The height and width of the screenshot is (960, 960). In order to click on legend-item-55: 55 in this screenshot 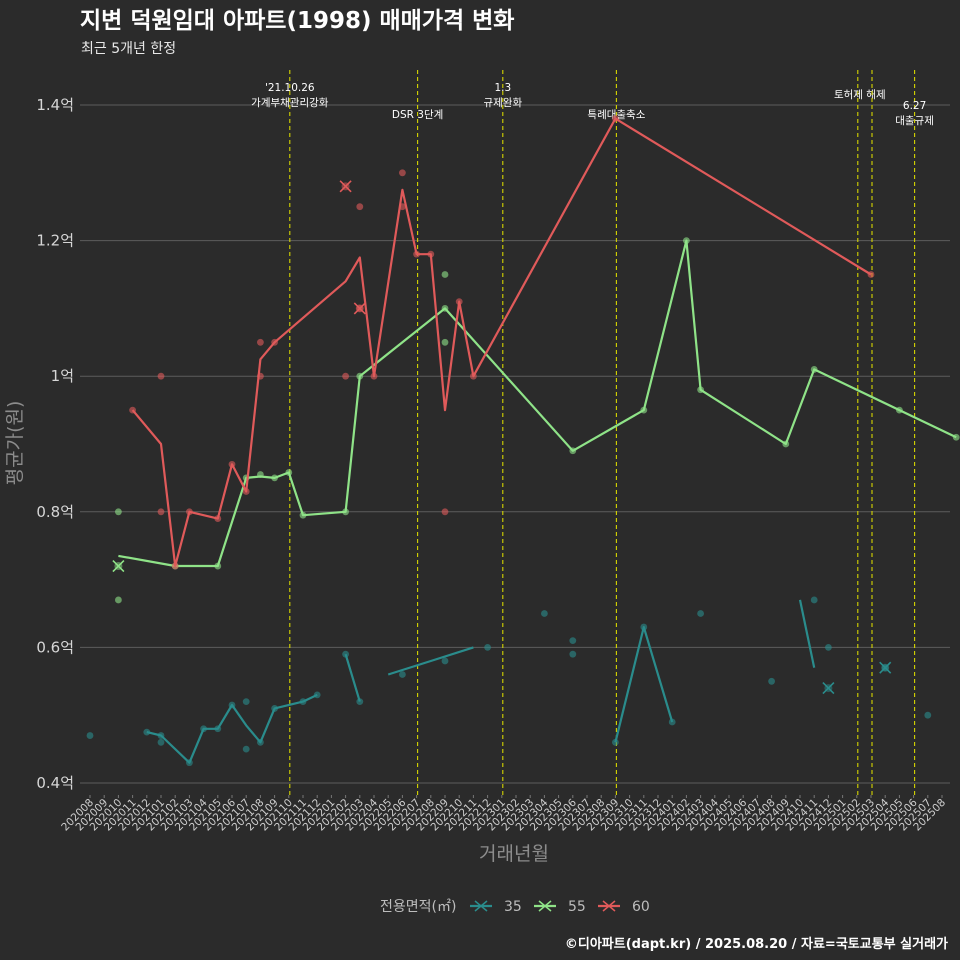, I will do `click(560, 907)`.